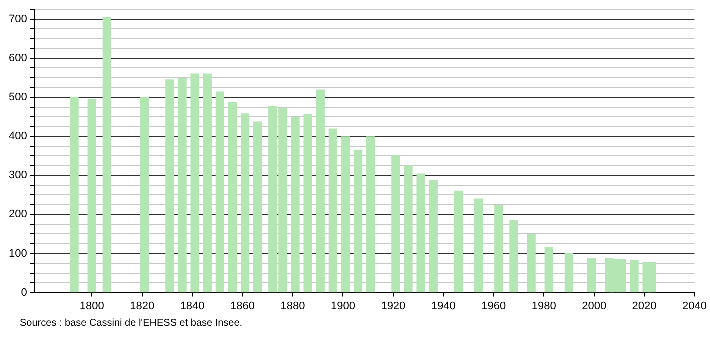 This screenshot has width=710, height=340. Describe the element at coordinates (544, 306) in the screenshot. I see `x-tick-label: 1980` at that location.